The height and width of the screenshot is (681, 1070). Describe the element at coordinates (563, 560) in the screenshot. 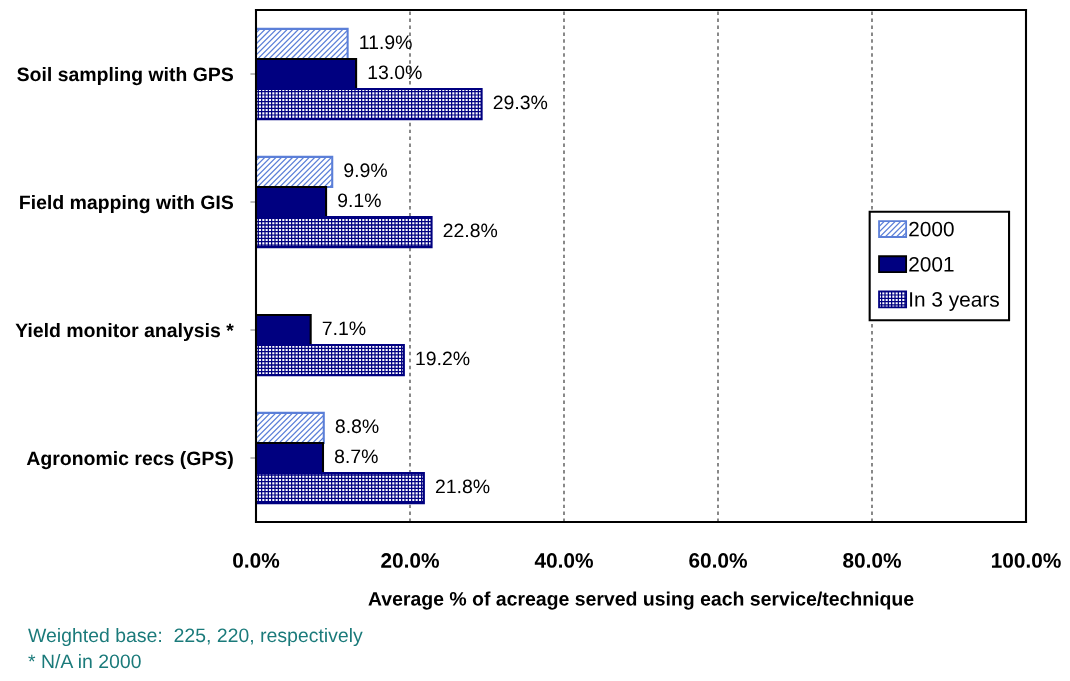

I see `x-tick-label: 40.0%` at that location.